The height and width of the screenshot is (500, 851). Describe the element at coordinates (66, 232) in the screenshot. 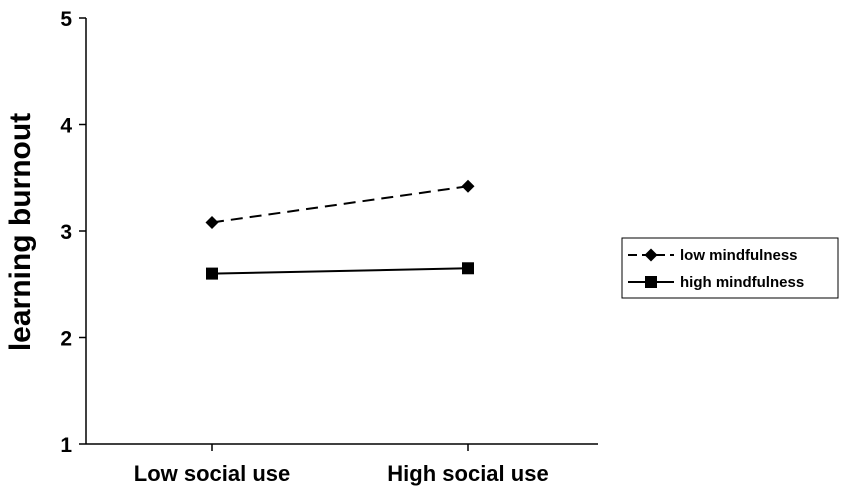

I see `y-tick-label: 3` at that location.